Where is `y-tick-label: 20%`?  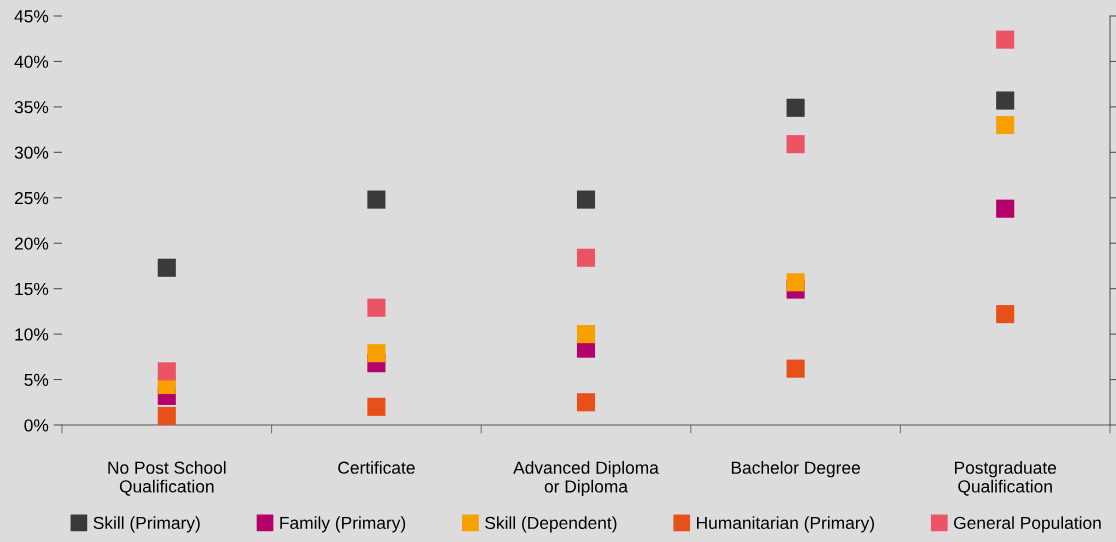 y-tick-label: 20% is located at coordinates (31, 243).